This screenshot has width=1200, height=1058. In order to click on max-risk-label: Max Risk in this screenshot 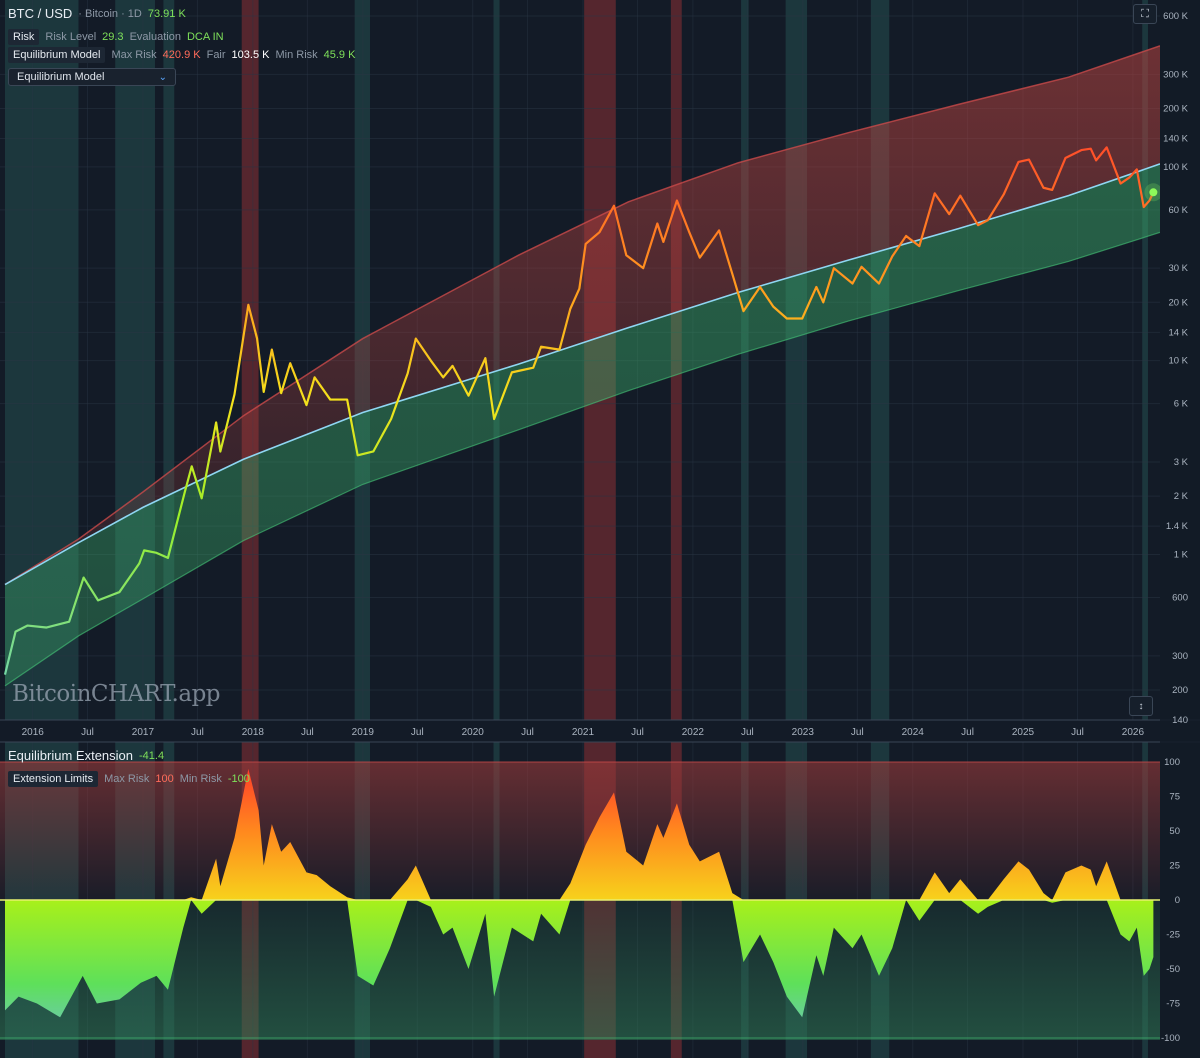, I will do `click(134, 55)`.